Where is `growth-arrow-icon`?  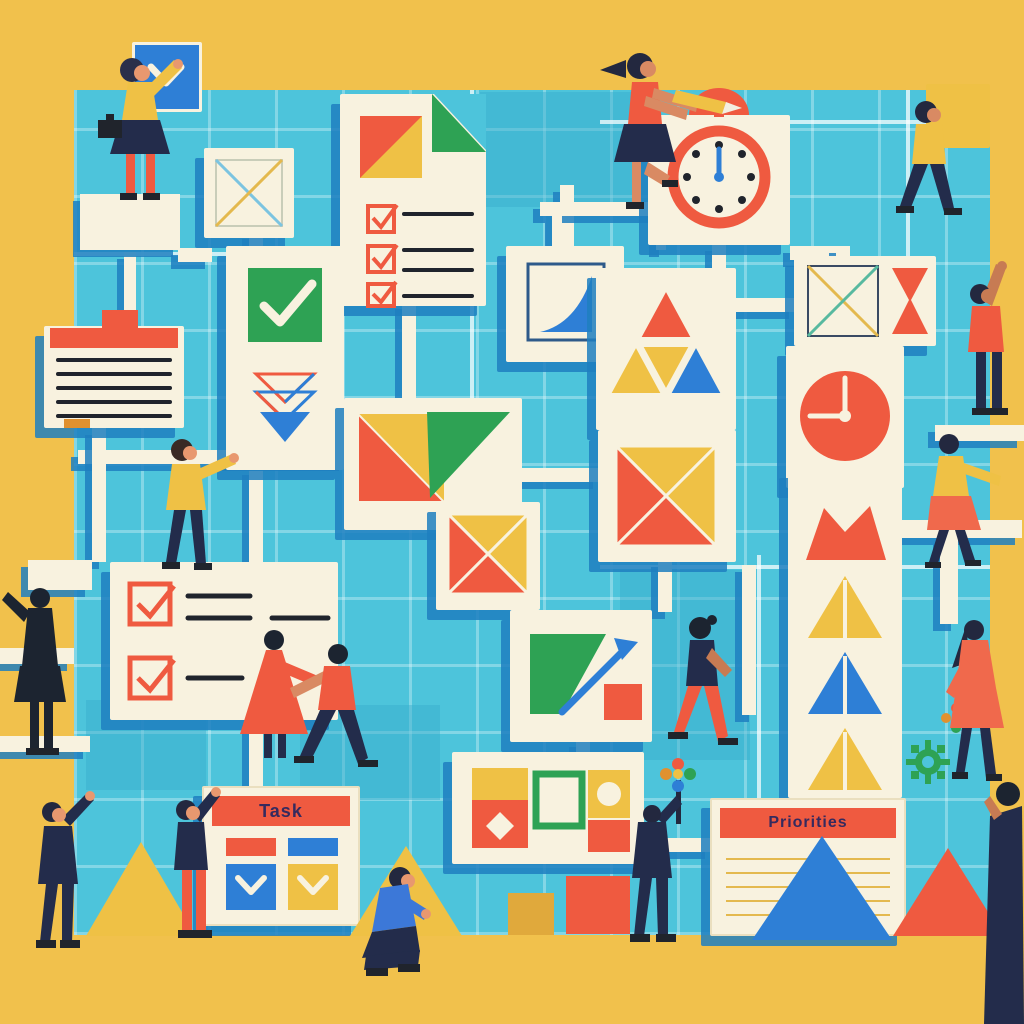
growth-arrow-icon is located at coordinates (586, 677).